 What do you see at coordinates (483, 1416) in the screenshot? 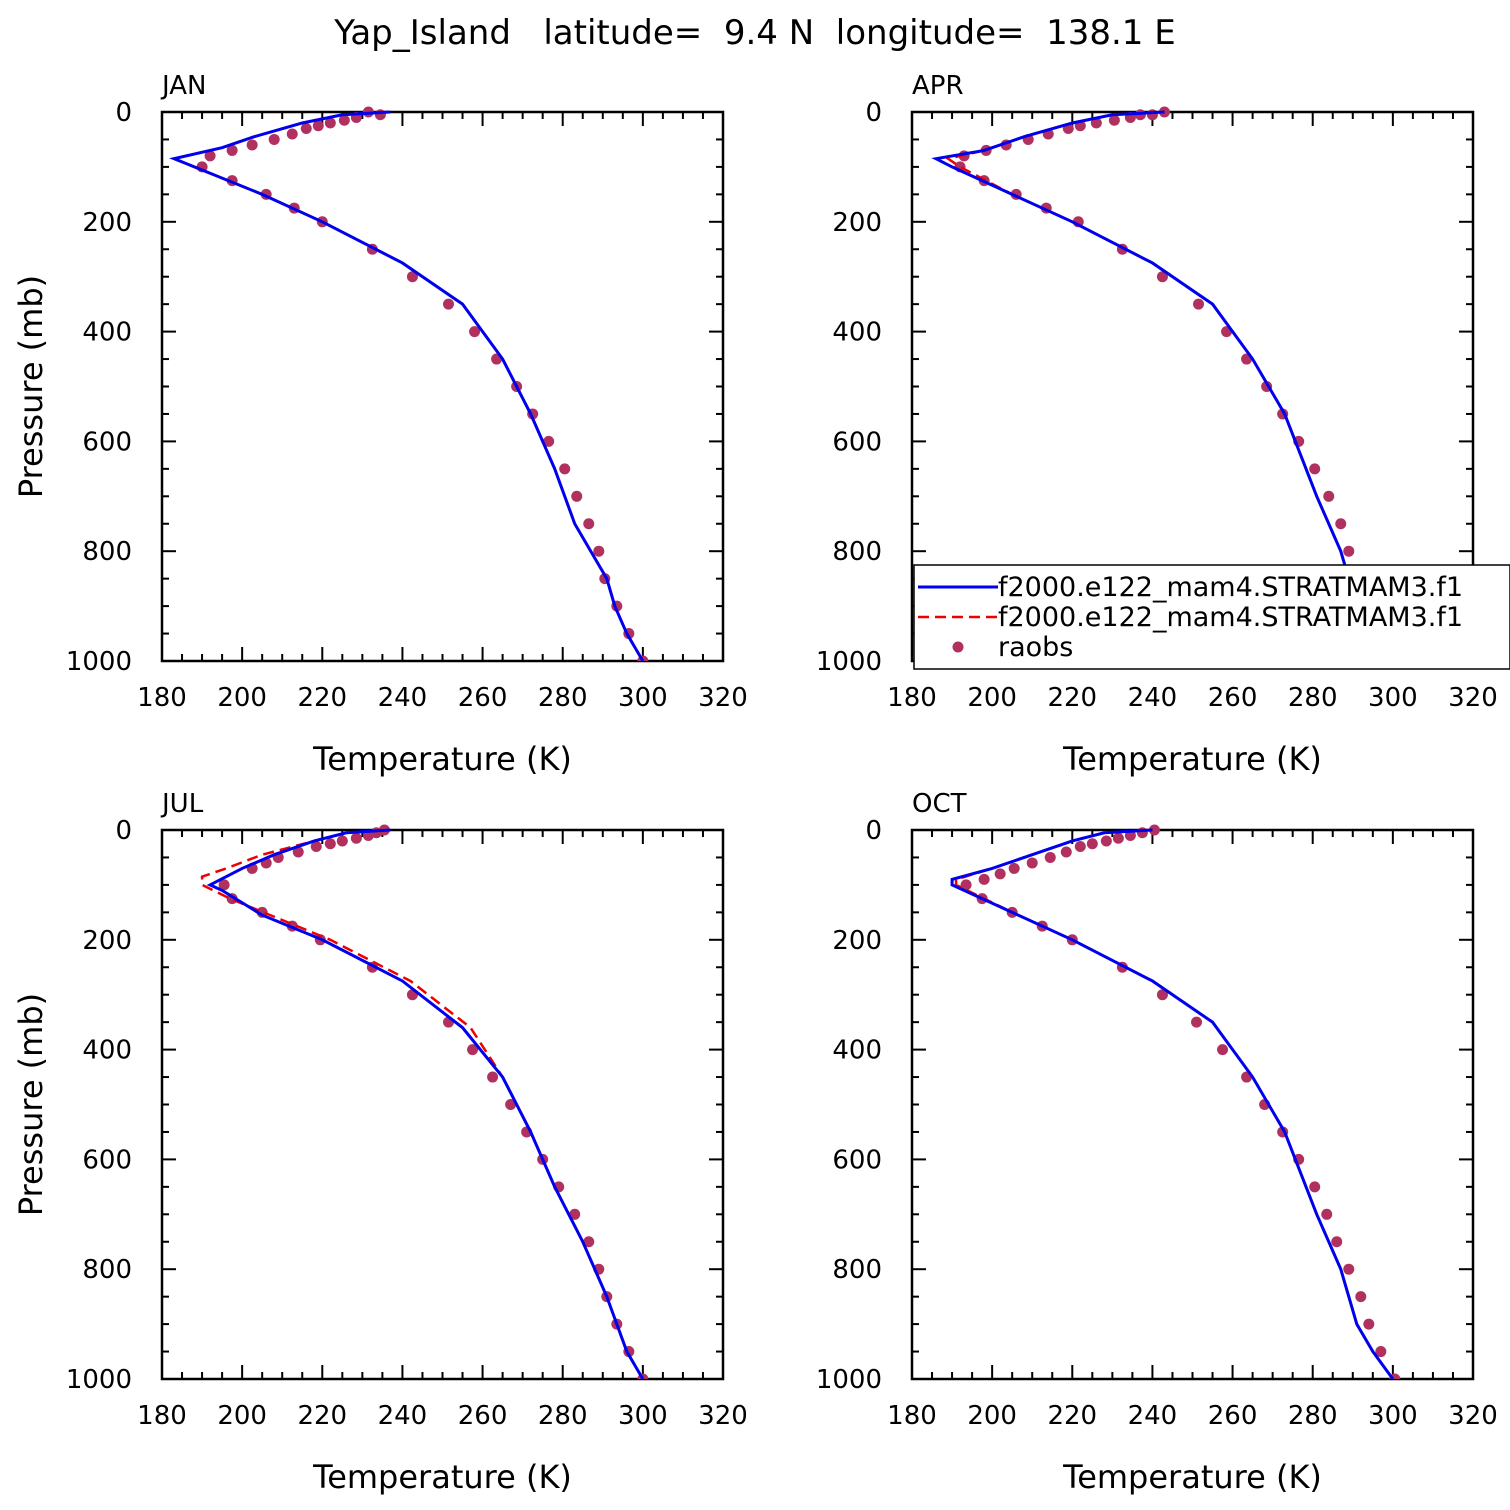
I see `x-tick-label: 260` at bounding box center [483, 1416].